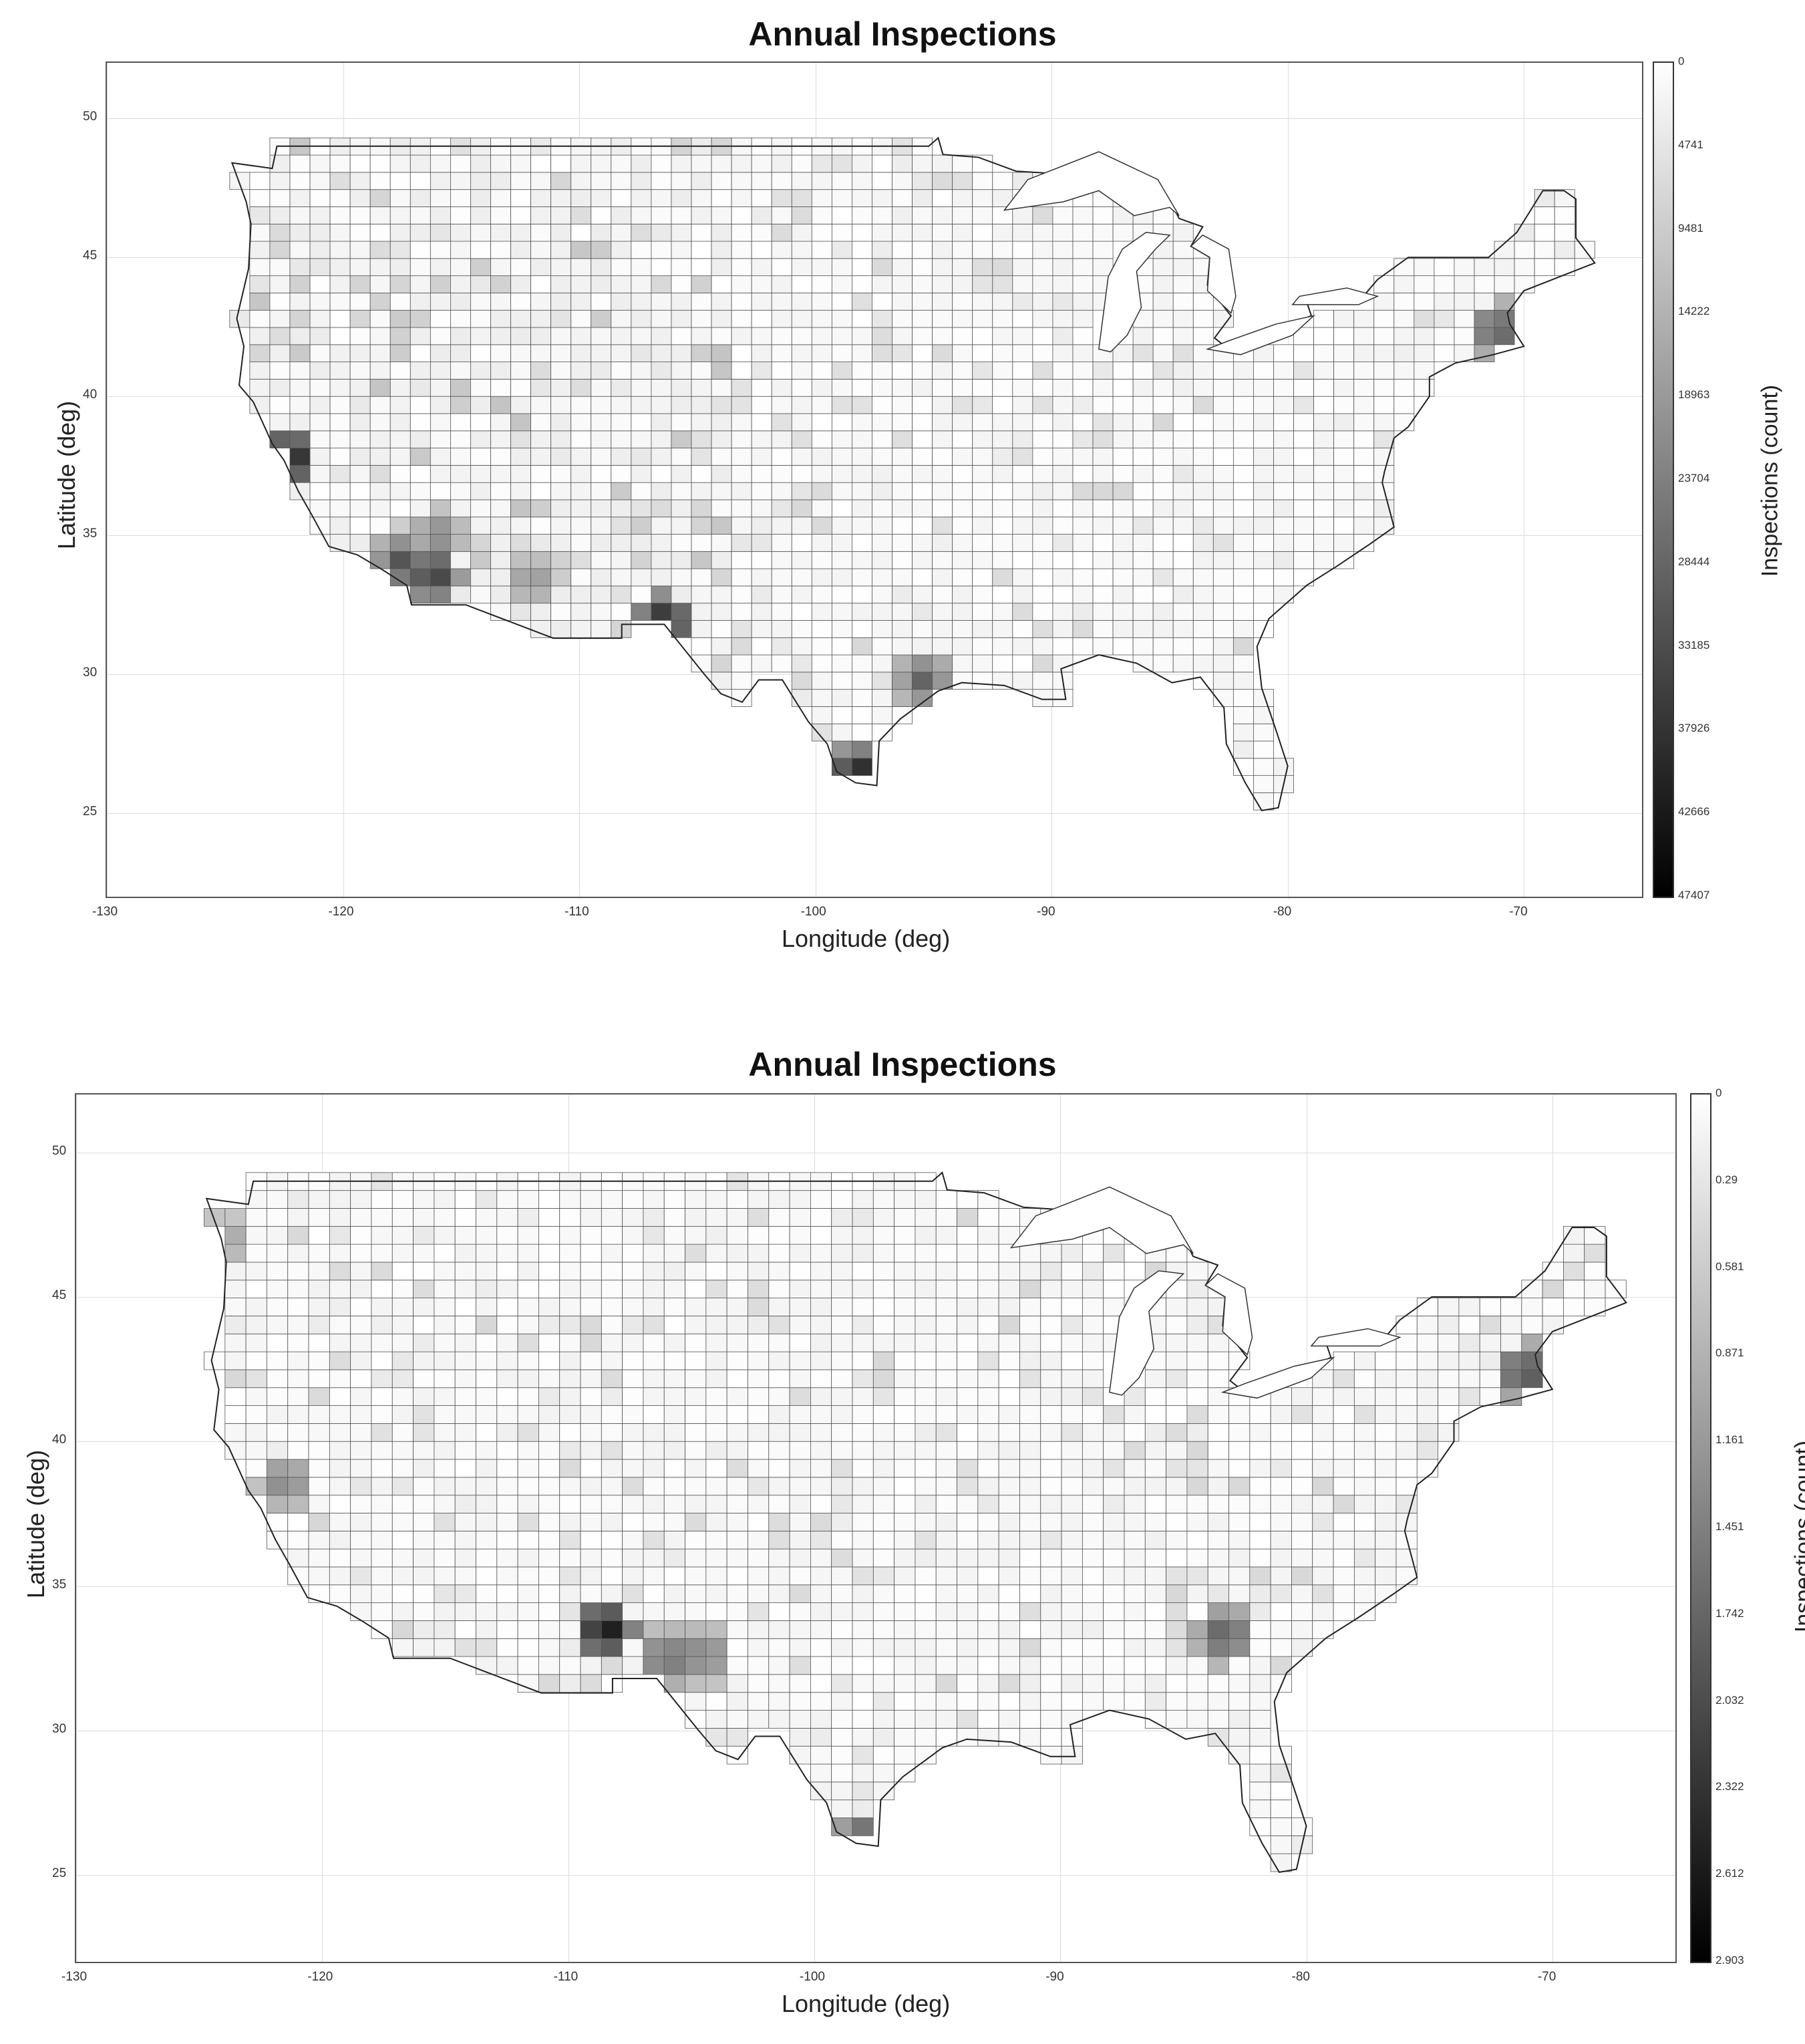 This screenshot has height=2044, width=1805. What do you see at coordinates (866, 2003) in the screenshot?
I see `x-axis-label: Longitude (deg)` at bounding box center [866, 2003].